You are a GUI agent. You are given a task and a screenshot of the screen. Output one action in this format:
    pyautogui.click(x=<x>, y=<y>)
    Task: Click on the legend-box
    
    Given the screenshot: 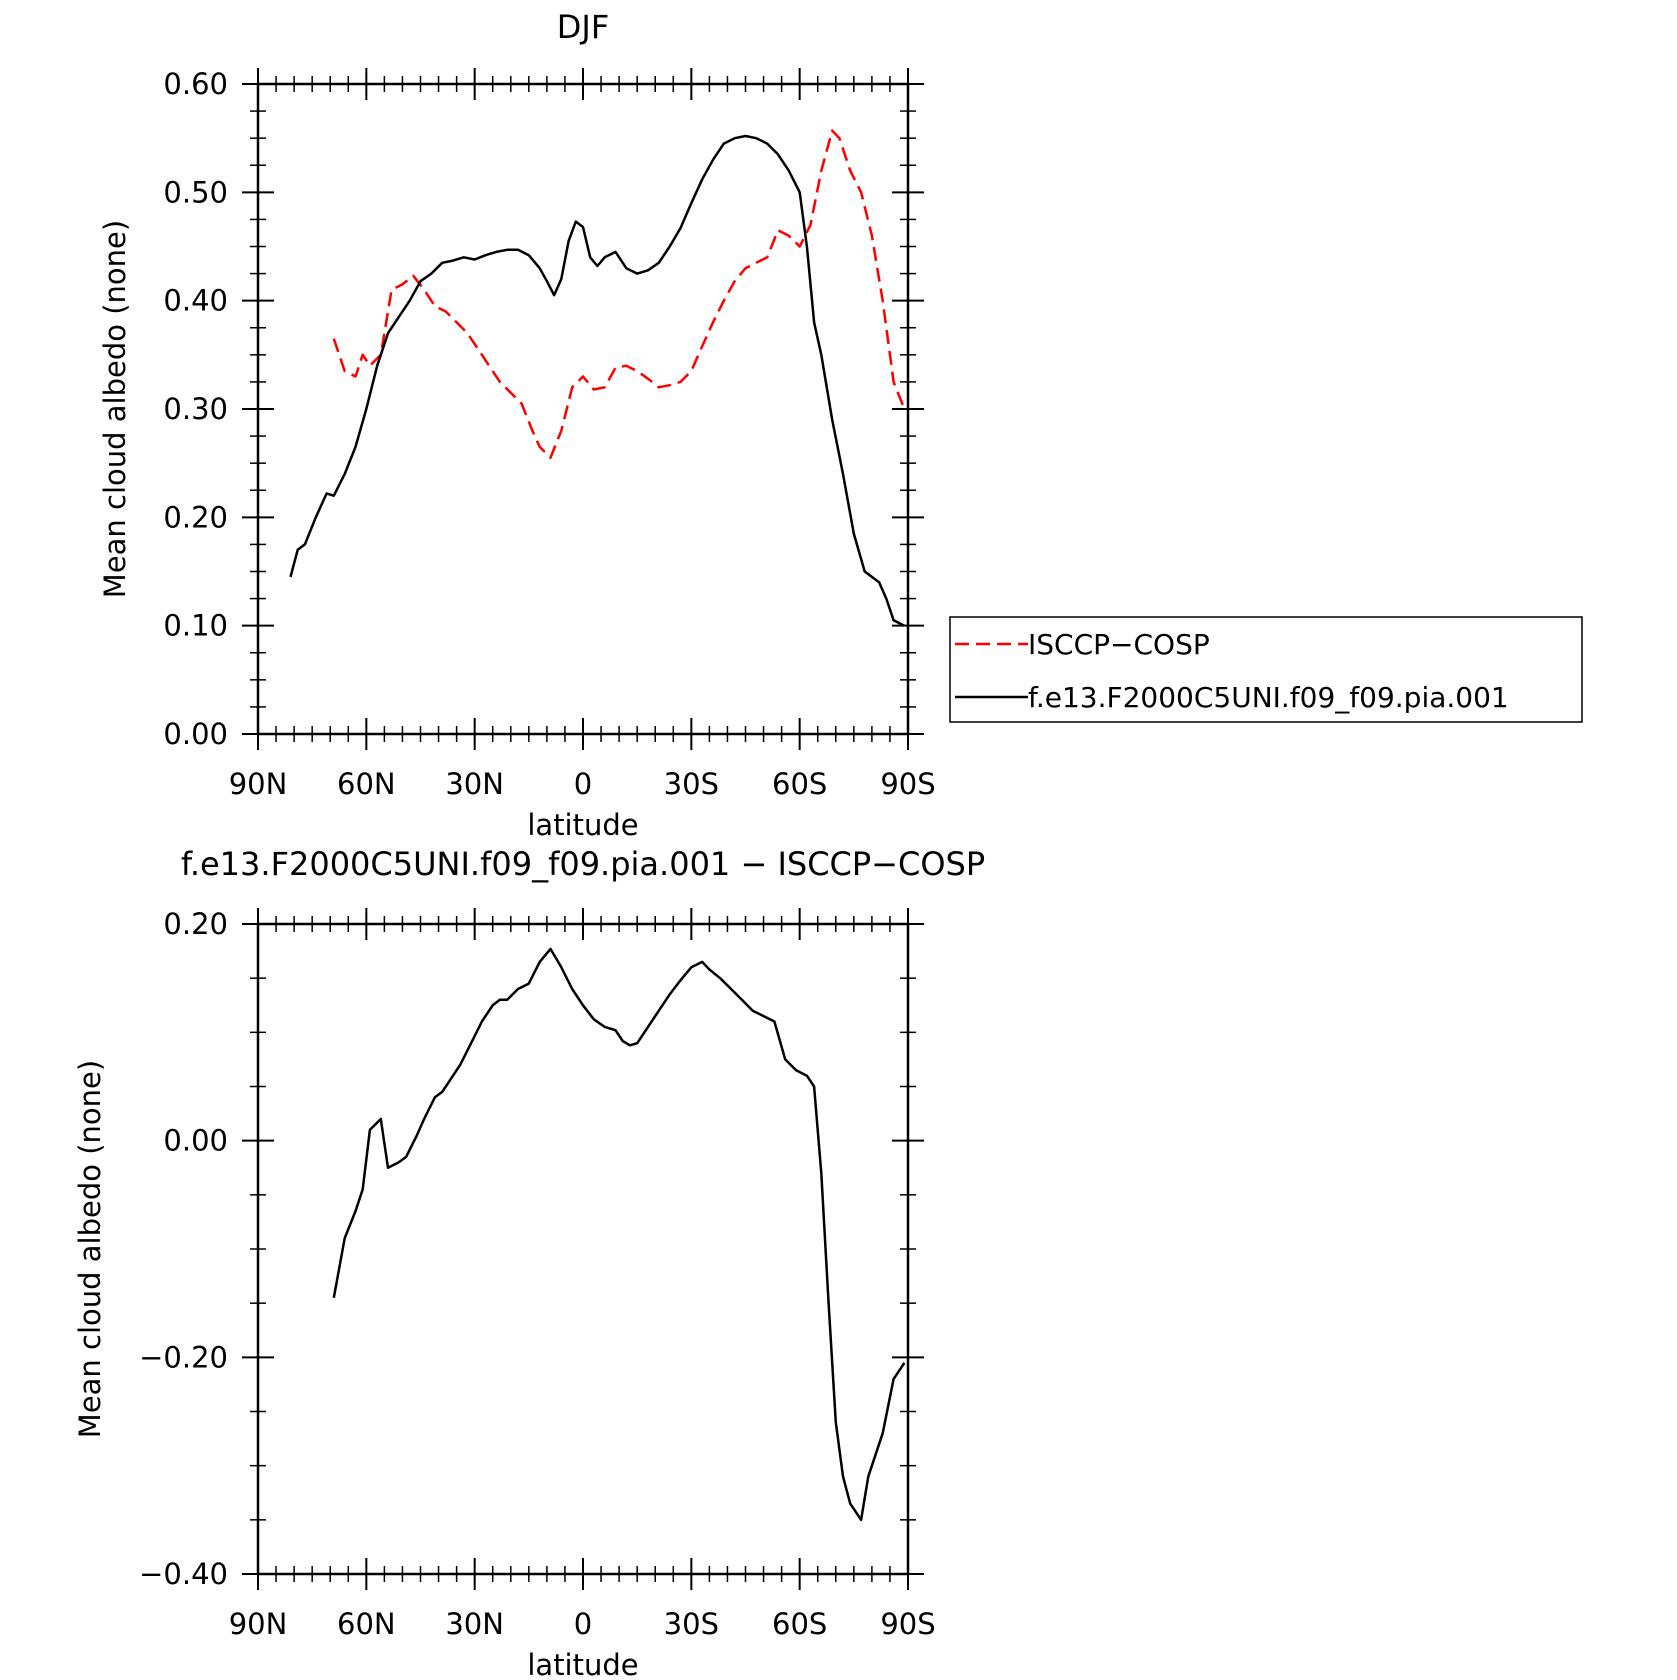 What is the action you would take?
    pyautogui.click(x=1266, y=669)
    